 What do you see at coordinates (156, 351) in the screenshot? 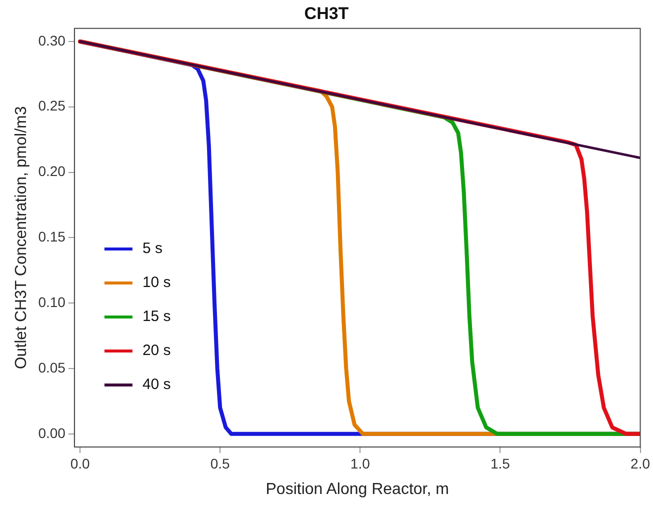
I see `legend-label: 20 s` at bounding box center [156, 351].